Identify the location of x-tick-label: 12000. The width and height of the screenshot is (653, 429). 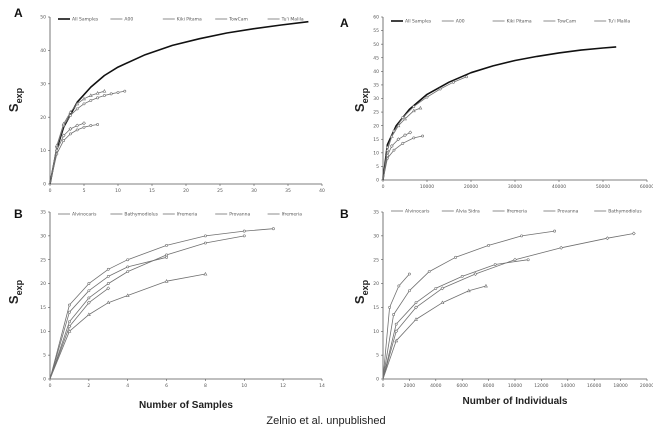
(541, 386).